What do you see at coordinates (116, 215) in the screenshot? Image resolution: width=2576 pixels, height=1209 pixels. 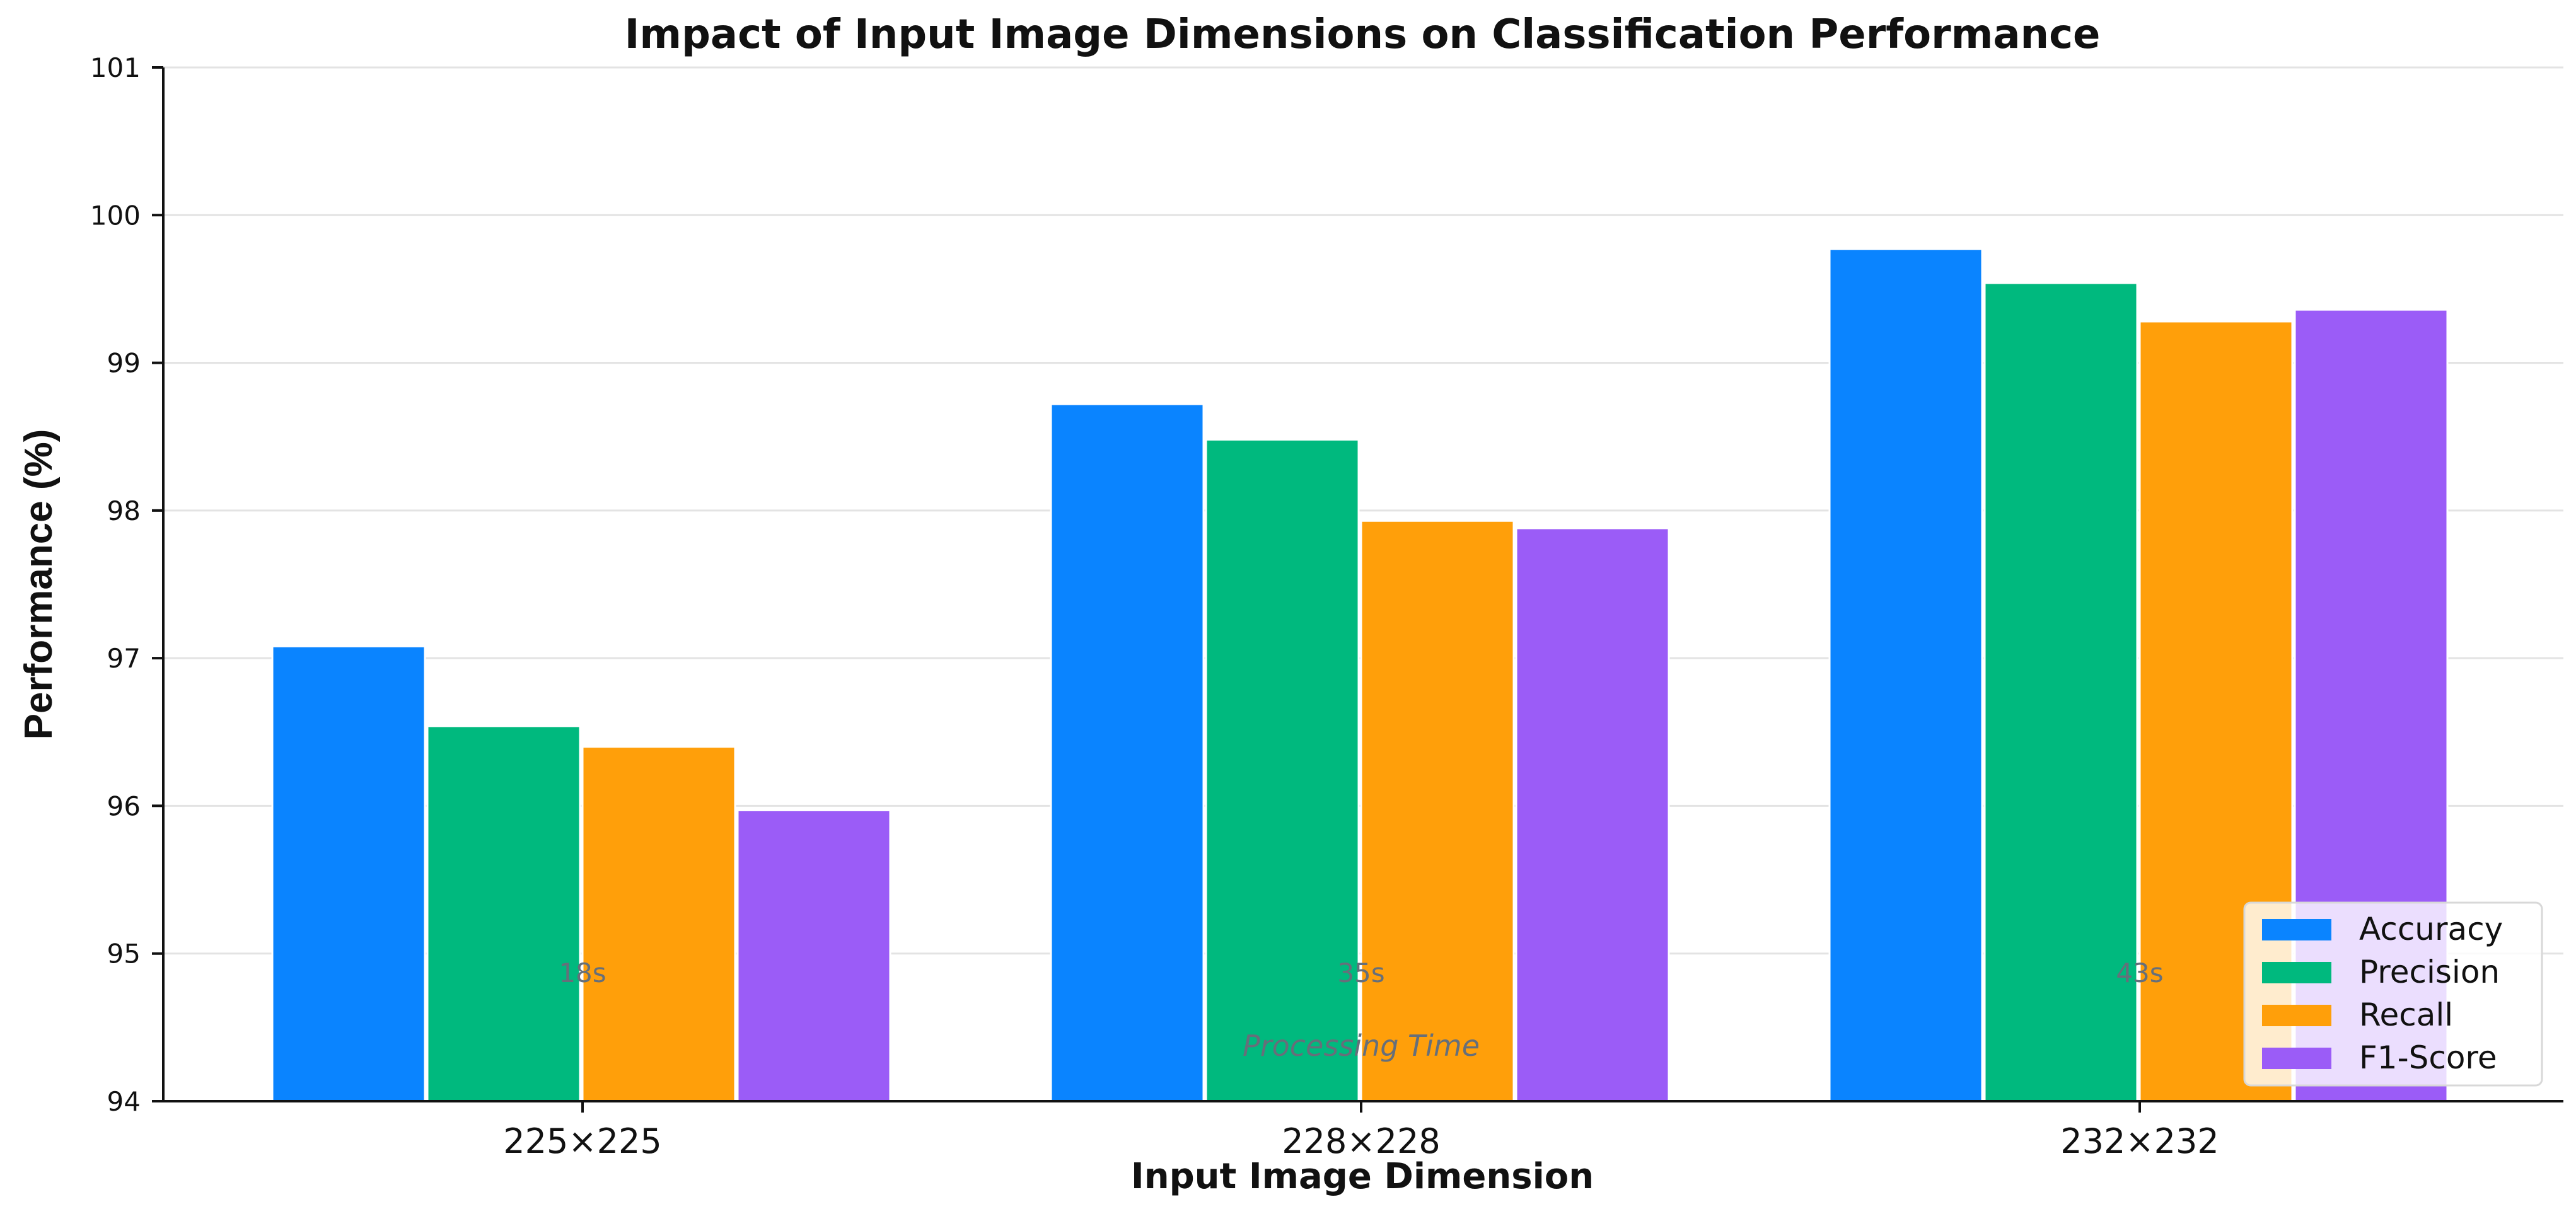 I see `y-tick-label: 100` at bounding box center [116, 215].